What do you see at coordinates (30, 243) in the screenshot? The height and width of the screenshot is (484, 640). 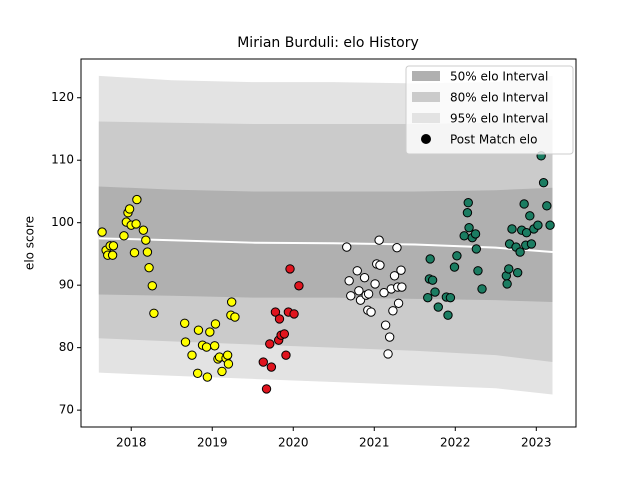 I see `y-axis-label: elo score` at bounding box center [30, 243].